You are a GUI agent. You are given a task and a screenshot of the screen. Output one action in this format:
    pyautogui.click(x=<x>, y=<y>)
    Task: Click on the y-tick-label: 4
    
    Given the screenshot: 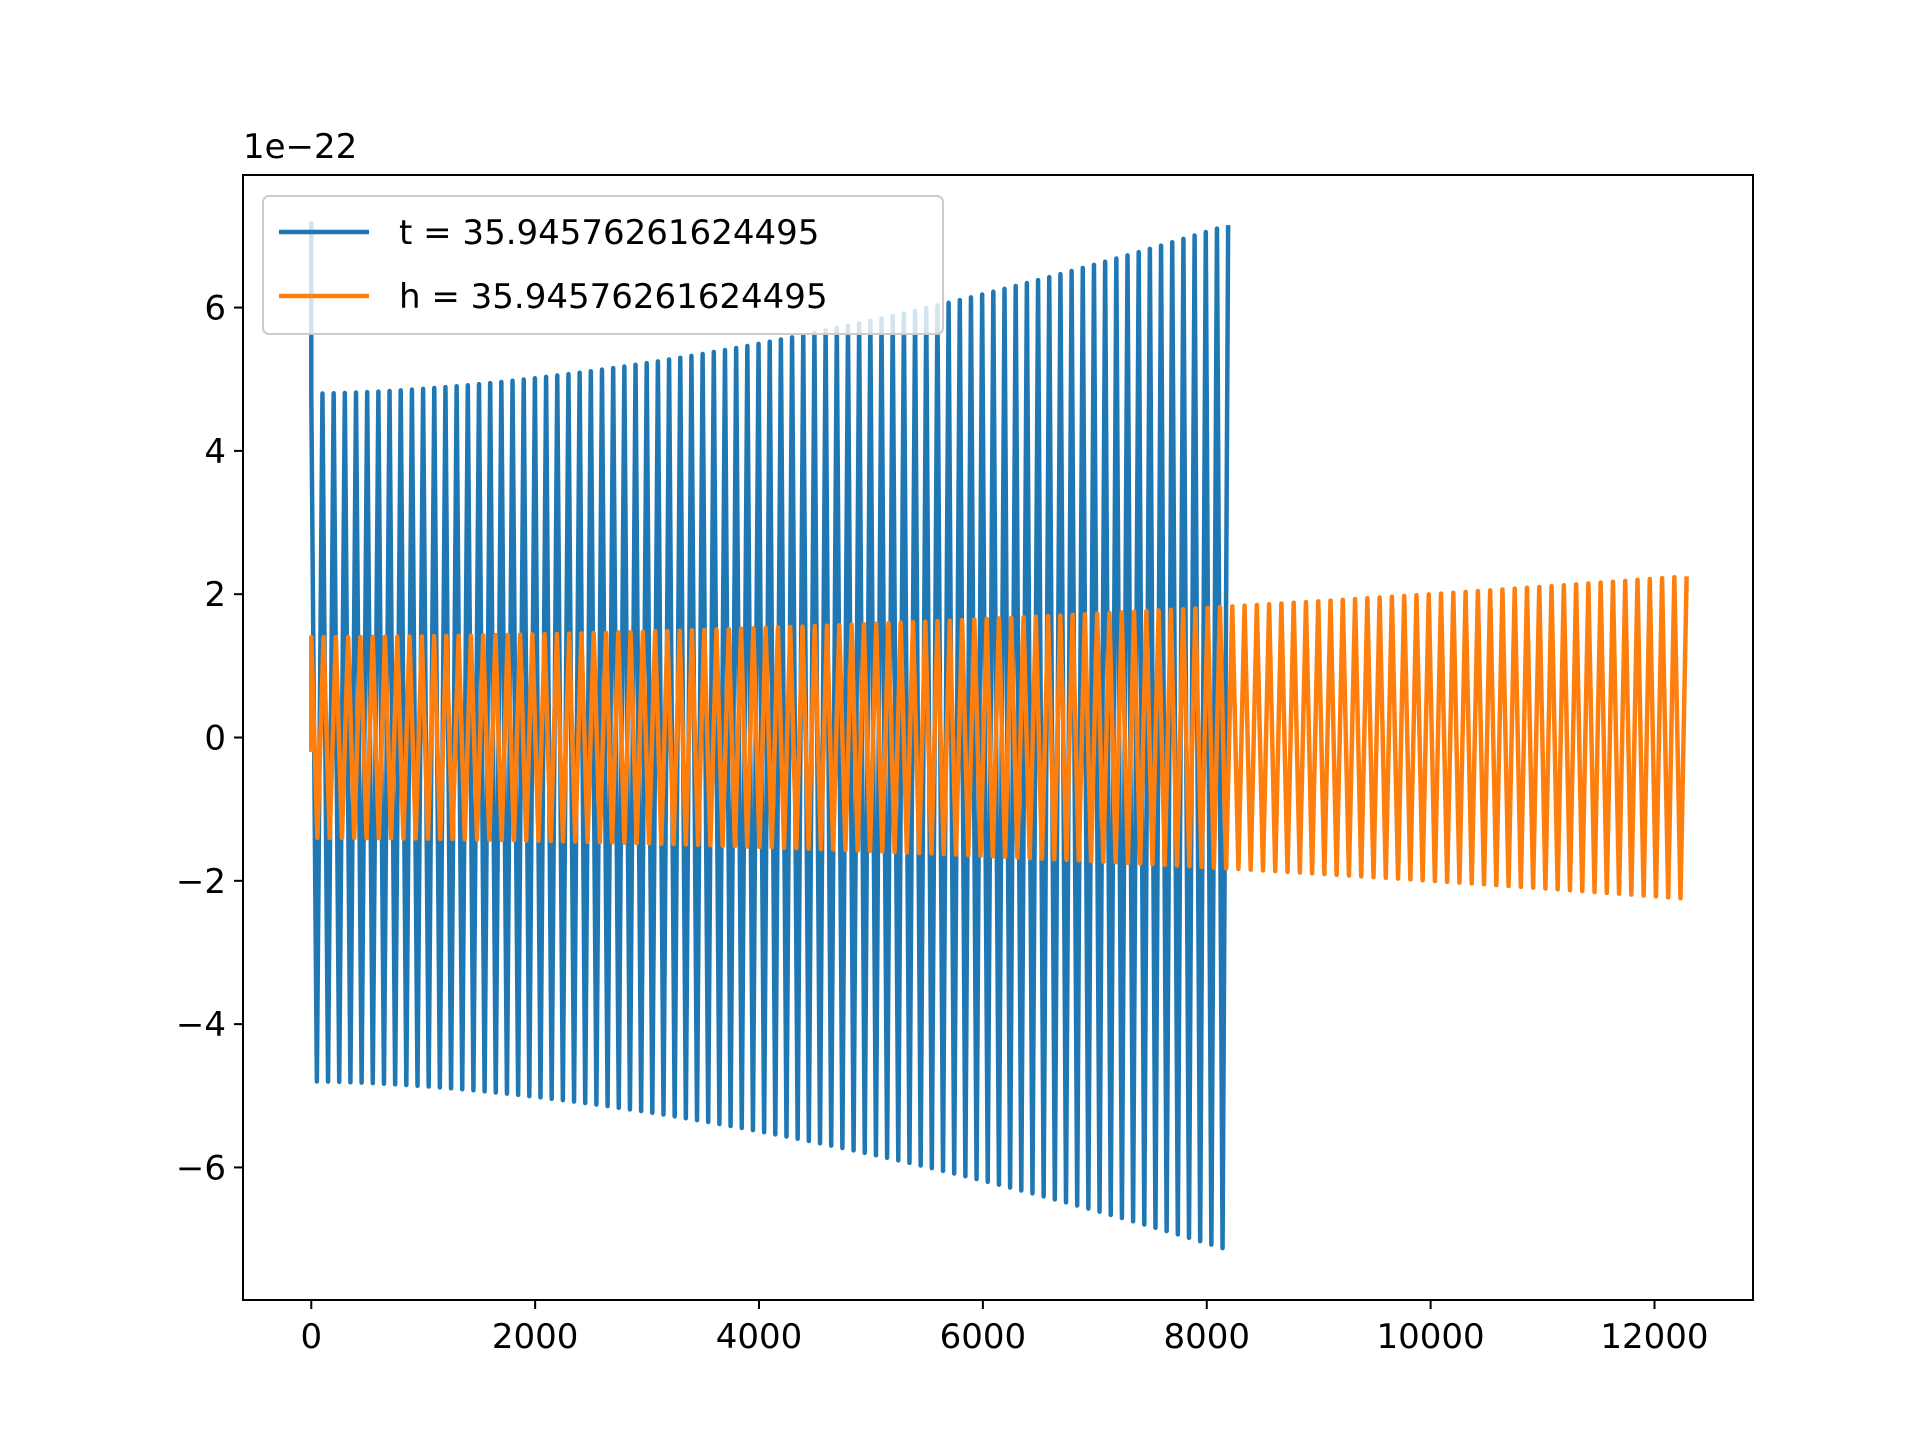 What is the action you would take?
    pyautogui.click(x=215, y=452)
    